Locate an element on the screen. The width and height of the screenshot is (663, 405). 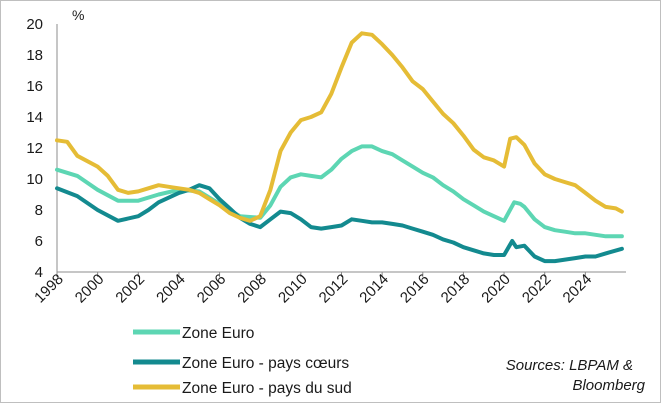
y-tick-label: 16 is located at coordinates (34, 86).